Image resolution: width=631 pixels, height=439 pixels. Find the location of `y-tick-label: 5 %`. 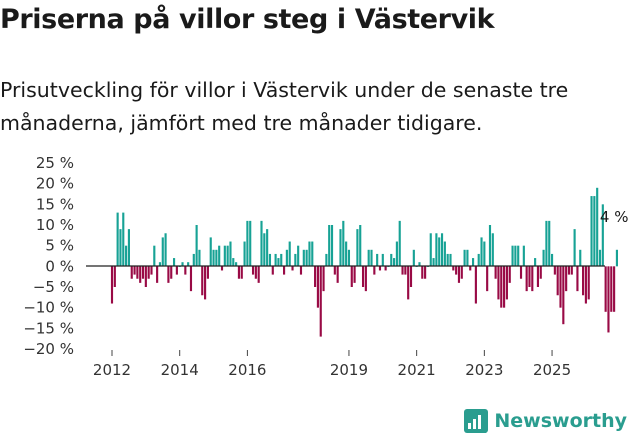

y-tick-label: 5 % is located at coordinates (59, 246).